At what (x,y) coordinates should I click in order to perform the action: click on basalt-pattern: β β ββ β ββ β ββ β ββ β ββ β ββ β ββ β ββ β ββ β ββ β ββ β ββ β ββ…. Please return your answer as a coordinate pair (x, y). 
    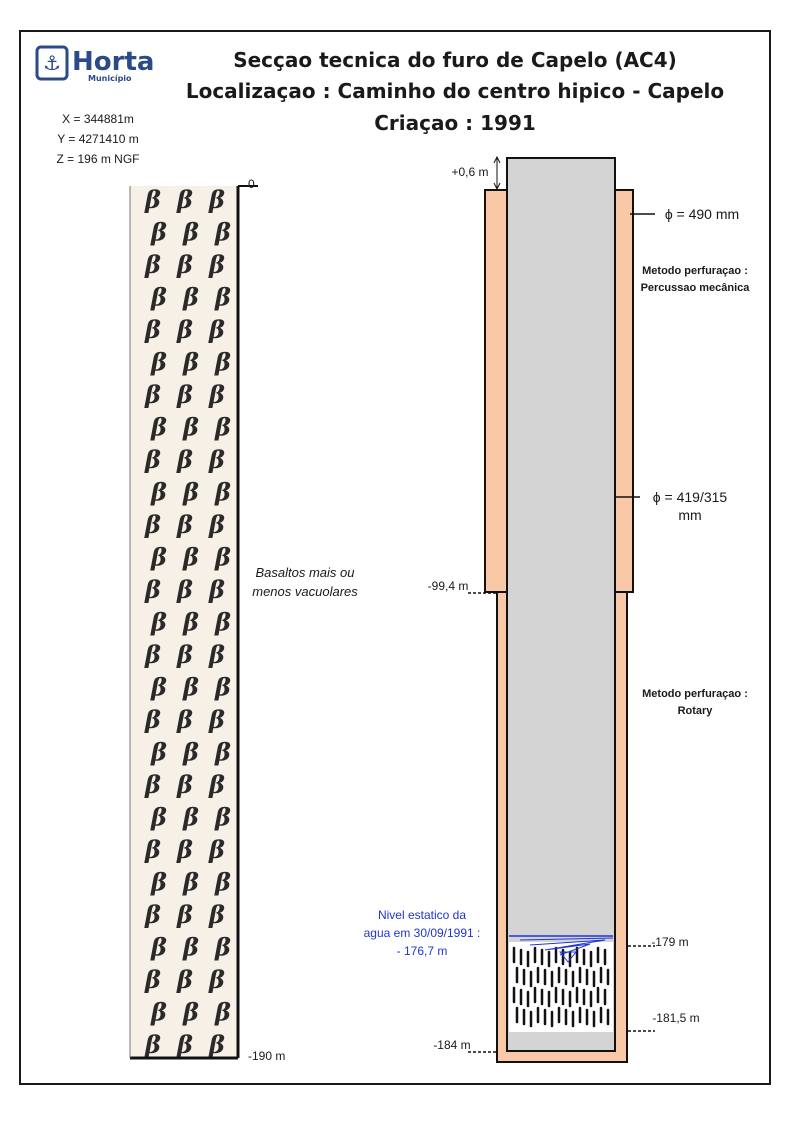
    Looking at the image, I should click on (187, 622).